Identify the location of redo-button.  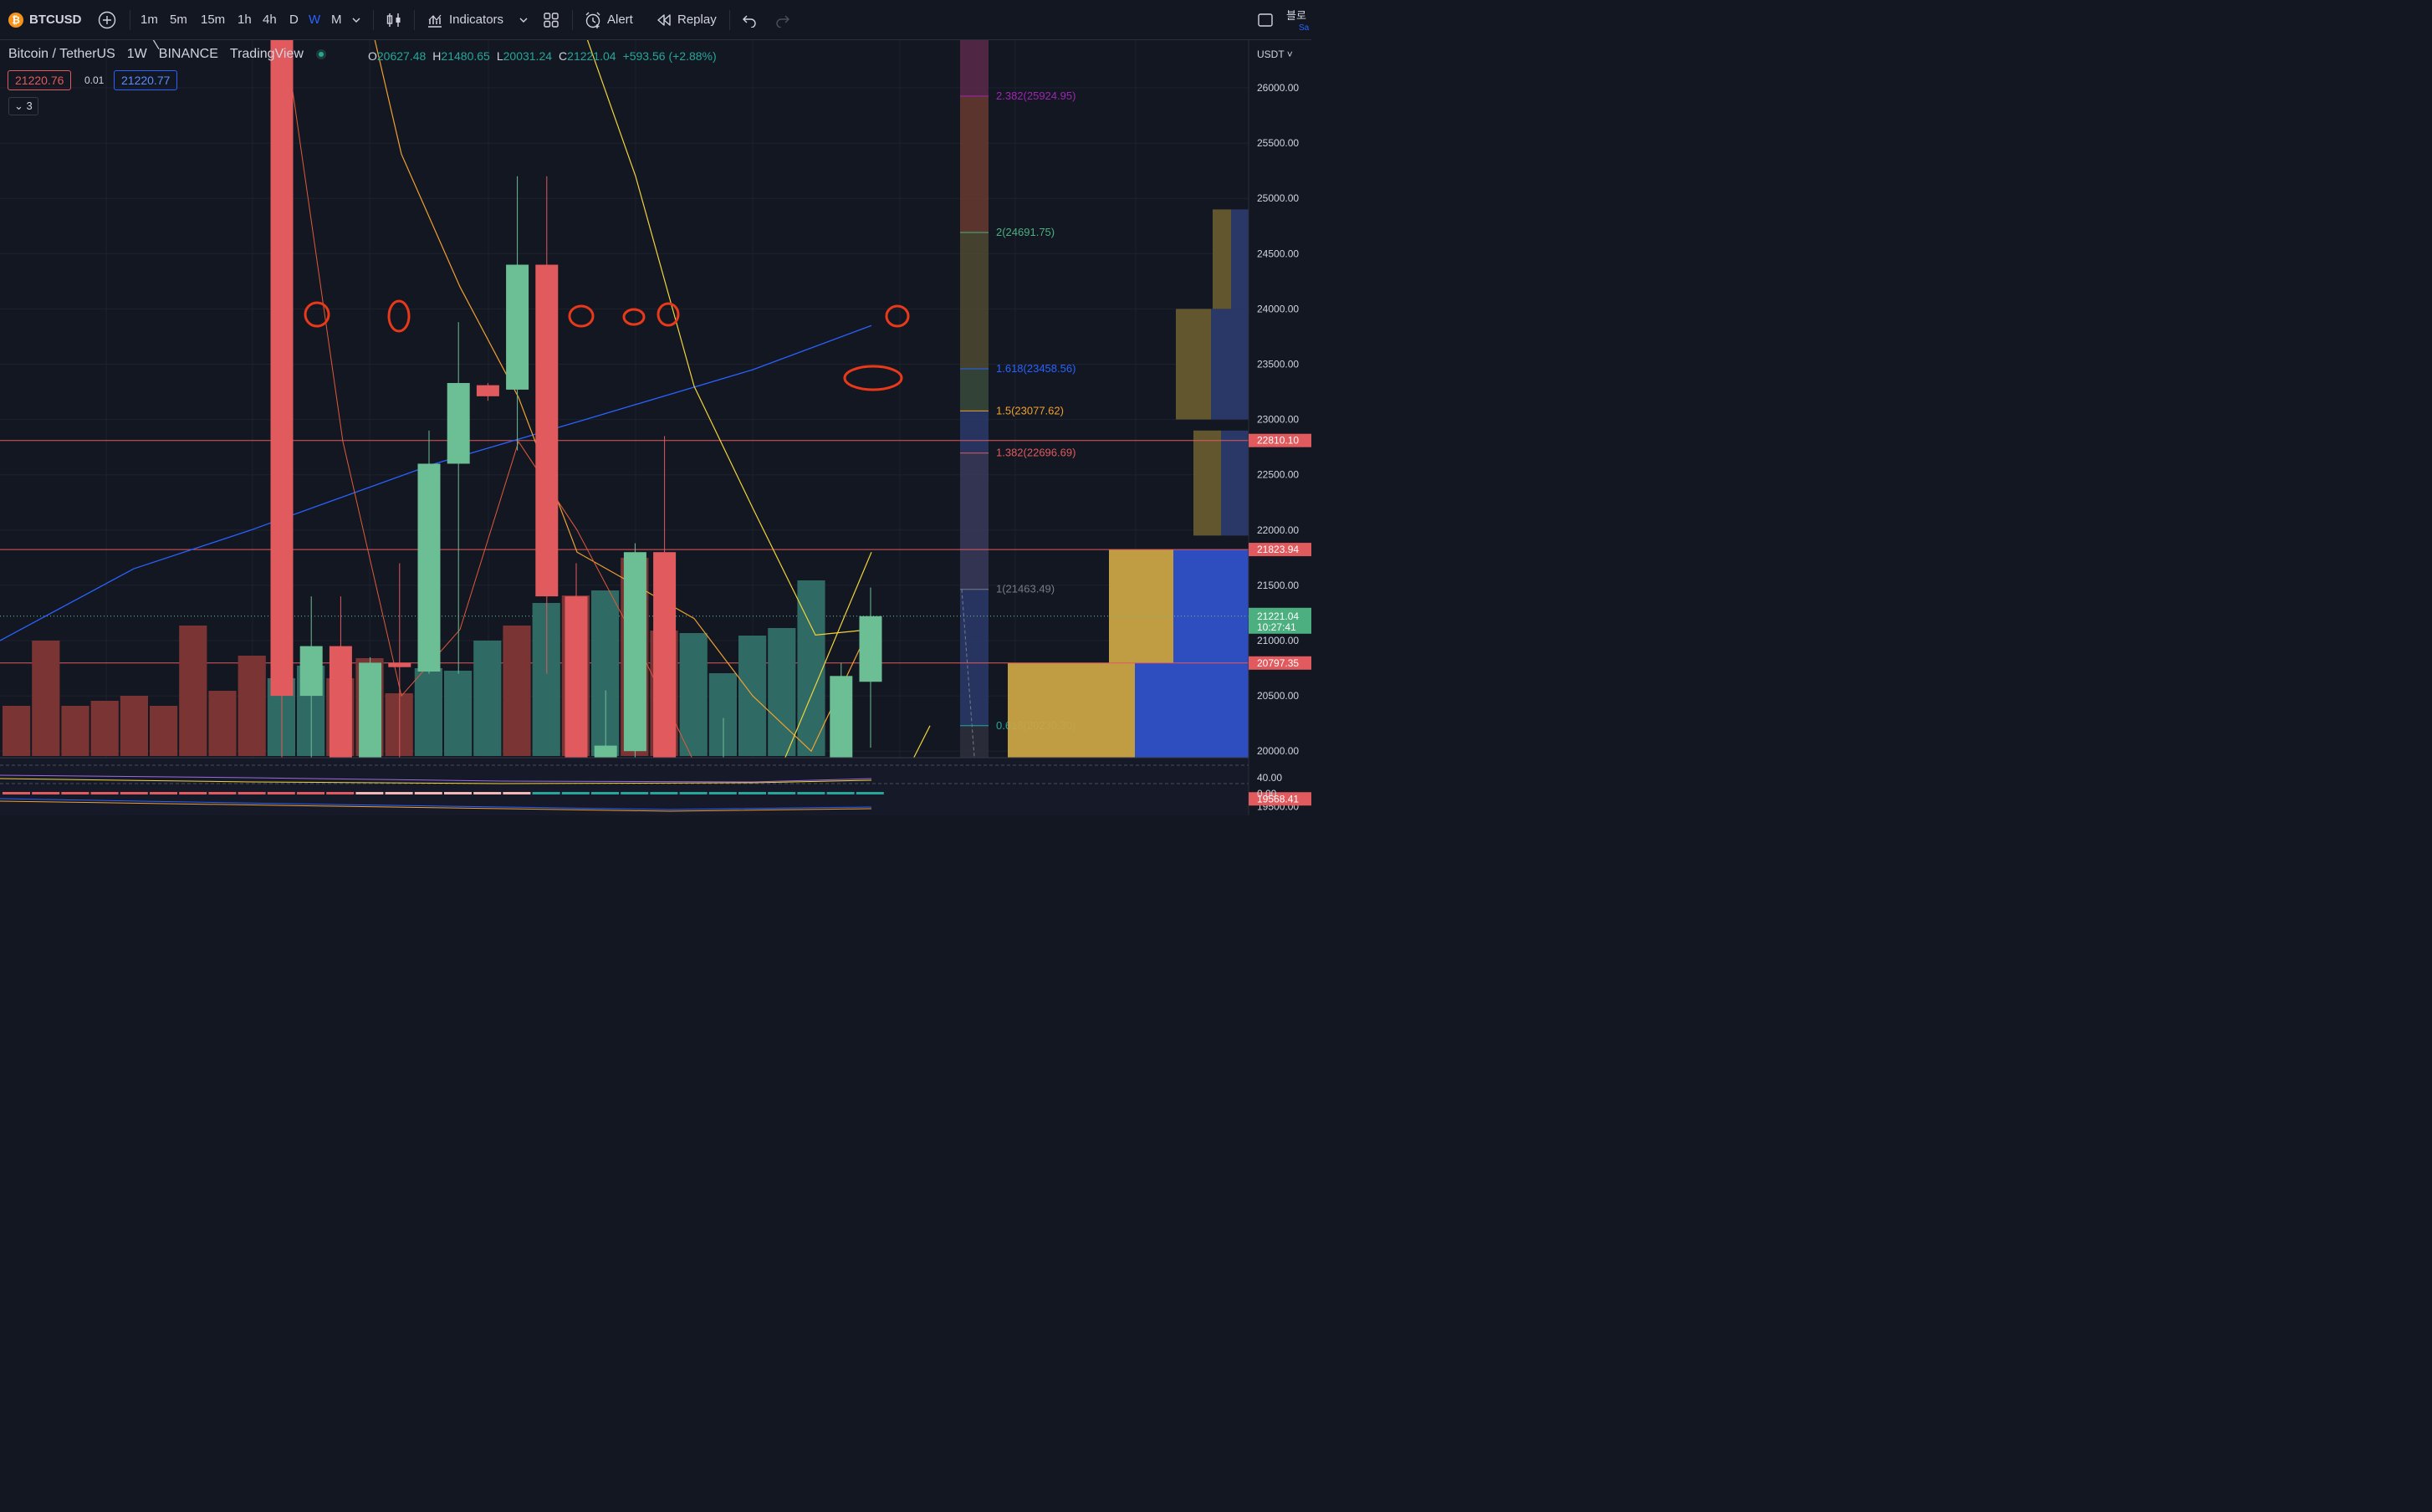
(782, 19).